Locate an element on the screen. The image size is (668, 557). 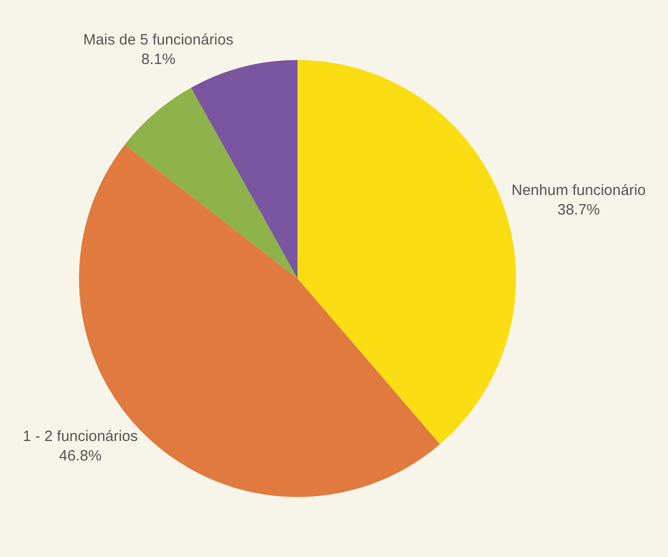
data-label: 8.1% is located at coordinates (158, 59).